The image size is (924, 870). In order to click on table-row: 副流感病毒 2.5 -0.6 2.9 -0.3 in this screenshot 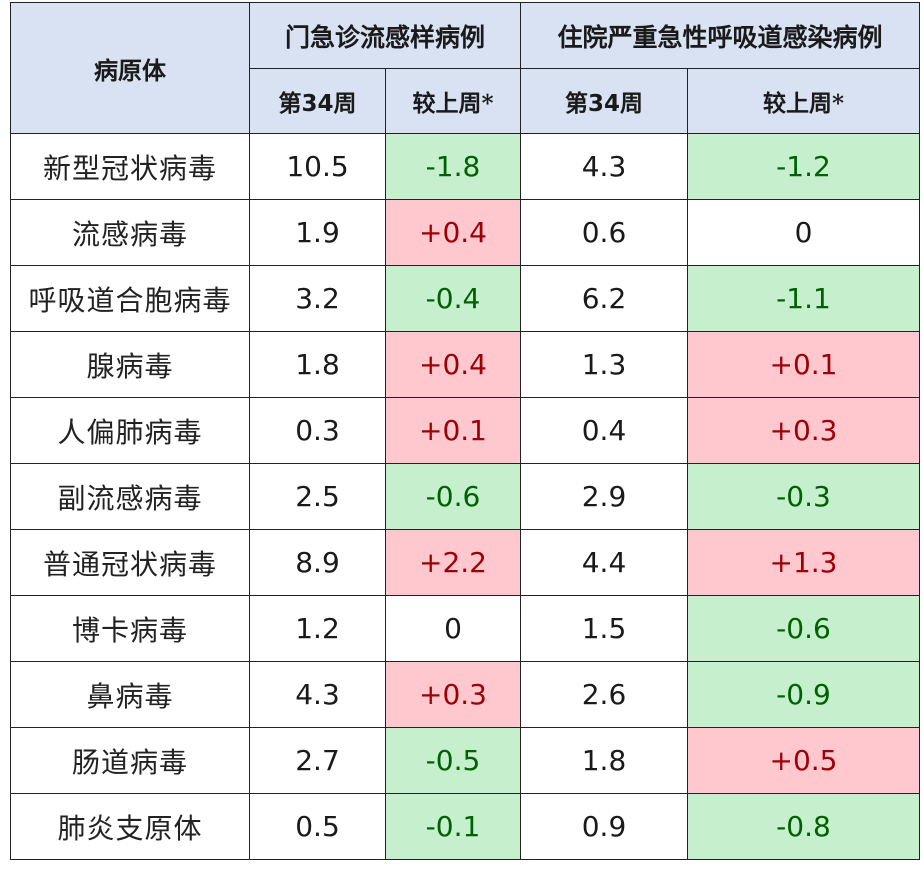, I will do `click(465, 496)`.